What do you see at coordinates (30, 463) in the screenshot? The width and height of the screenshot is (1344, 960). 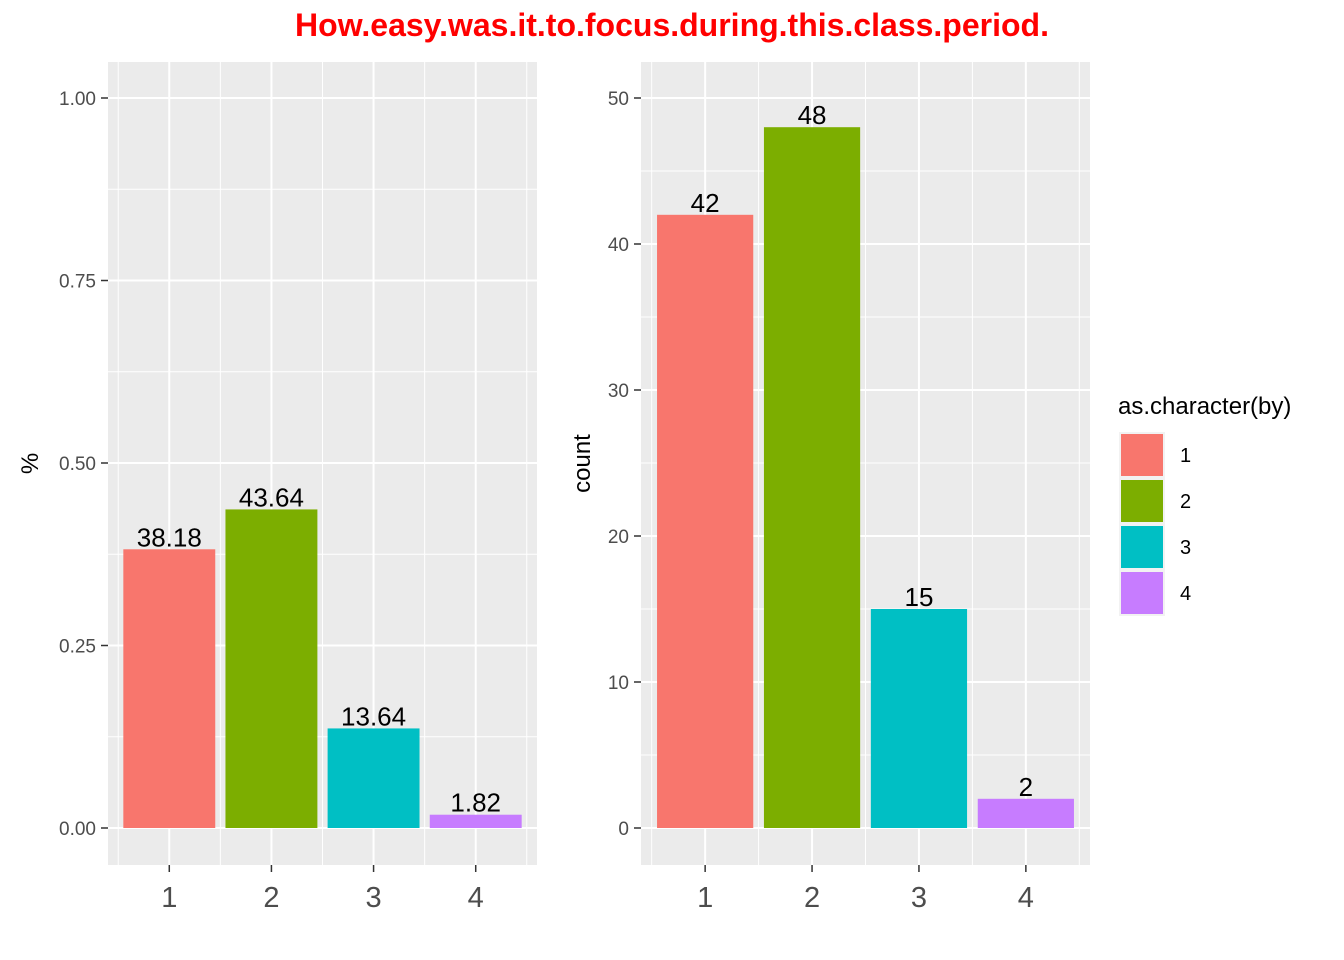 I see `y-axis-label: %` at bounding box center [30, 463].